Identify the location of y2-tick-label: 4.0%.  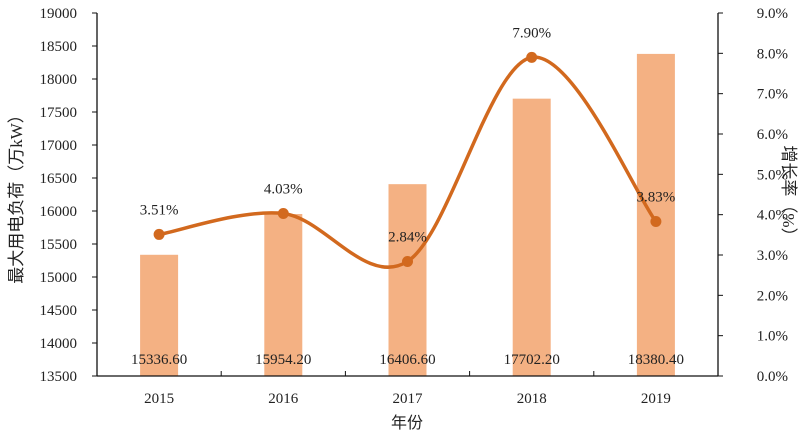
(772, 216).